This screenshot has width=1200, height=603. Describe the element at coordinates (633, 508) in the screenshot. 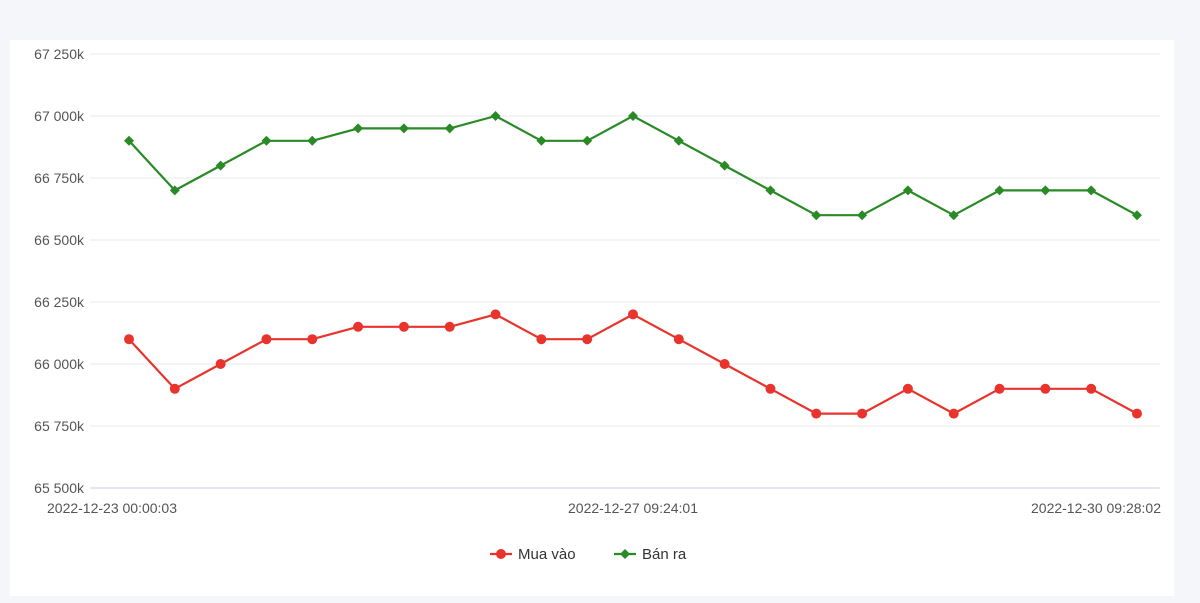

I see `x-tick-label: 2022-12-27 09:24:01` at that location.